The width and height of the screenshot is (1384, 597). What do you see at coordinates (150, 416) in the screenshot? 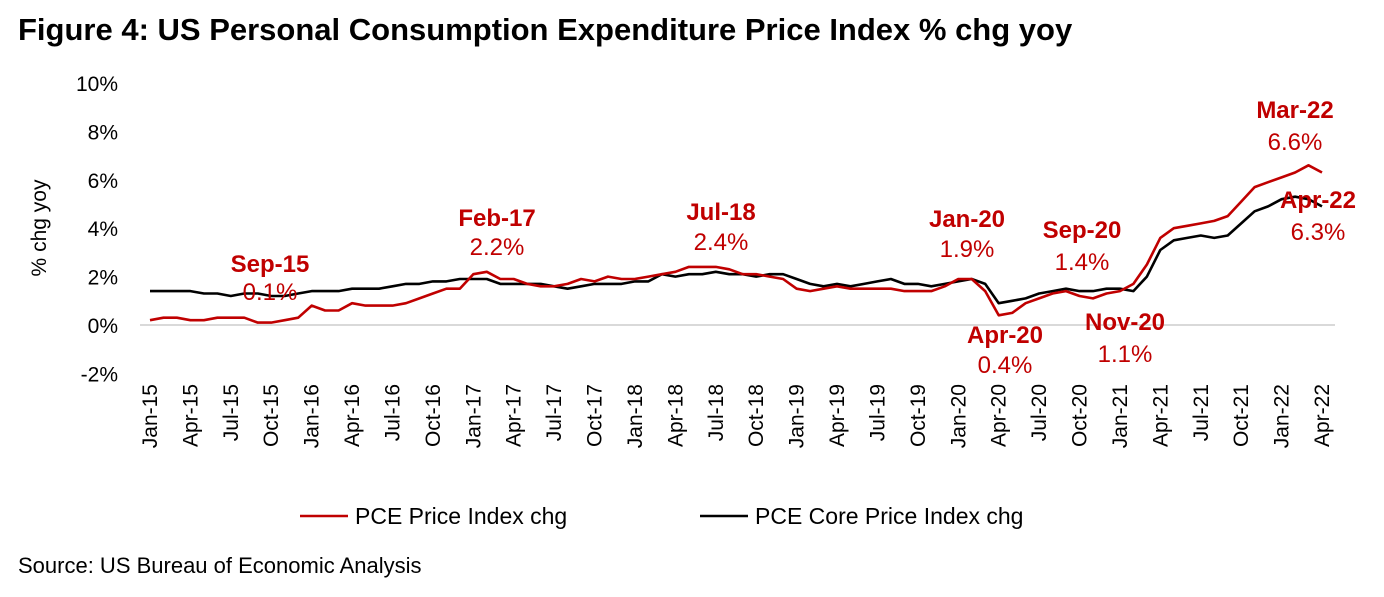
I see `x-tick-label: Jan-15` at bounding box center [150, 416].